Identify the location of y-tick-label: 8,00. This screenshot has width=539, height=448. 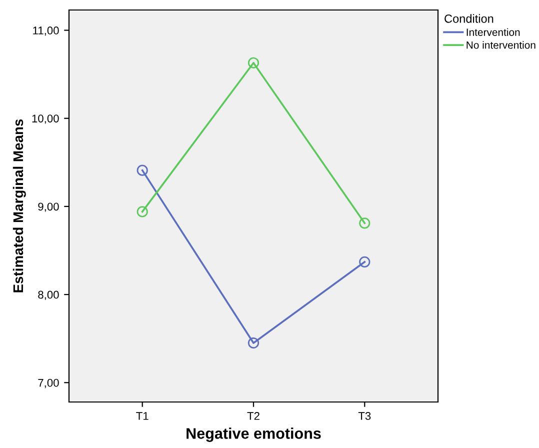
(48, 295).